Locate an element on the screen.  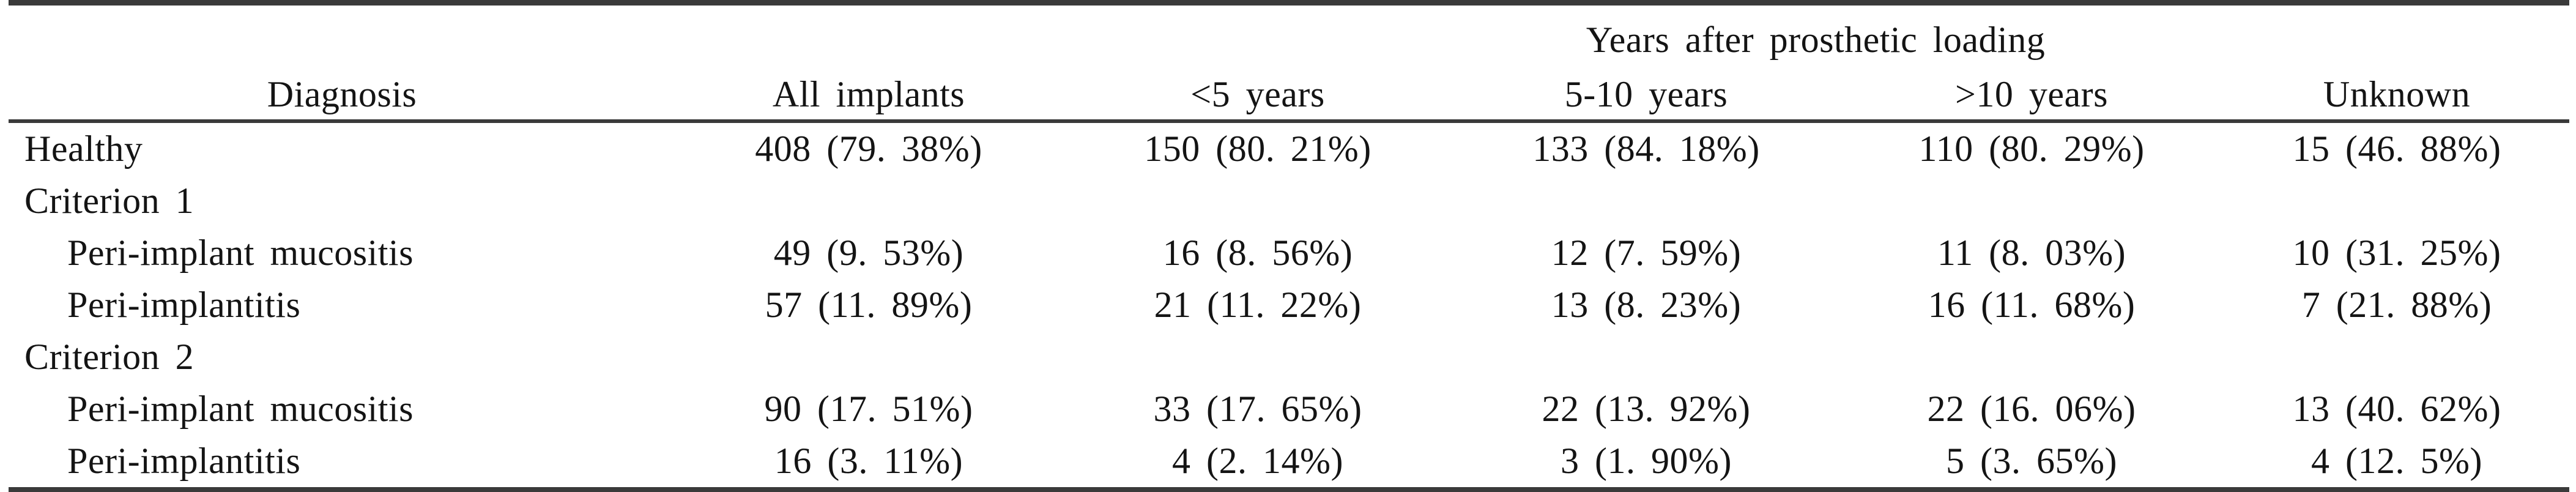
cell-value: 150 (80. 21%) is located at coordinates (1258, 149).